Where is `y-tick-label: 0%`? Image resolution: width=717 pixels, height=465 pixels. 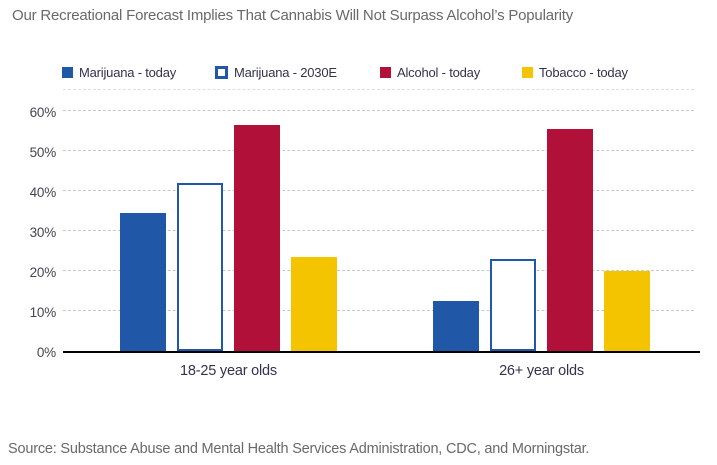 y-tick-label: 0% is located at coordinates (46, 352).